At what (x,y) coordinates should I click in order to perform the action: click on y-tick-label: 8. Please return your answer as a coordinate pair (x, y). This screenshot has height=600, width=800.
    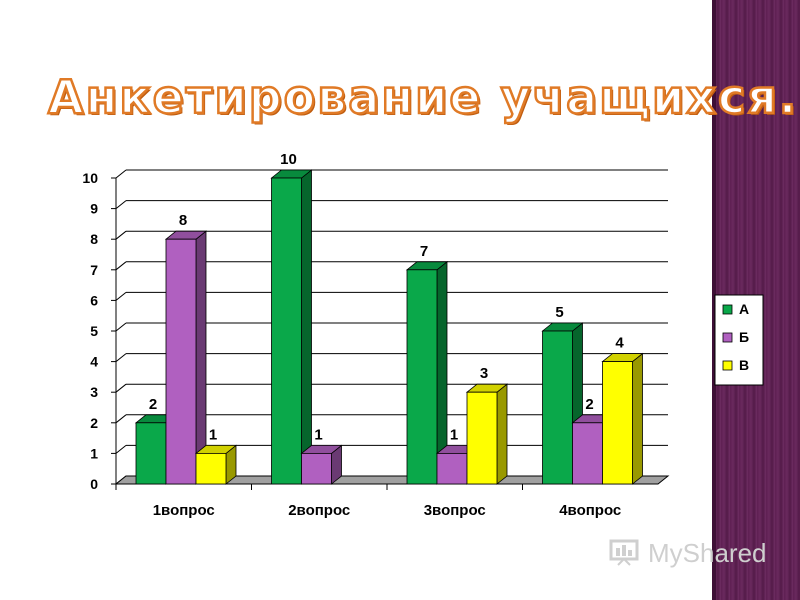
    Looking at the image, I should click on (94, 239).